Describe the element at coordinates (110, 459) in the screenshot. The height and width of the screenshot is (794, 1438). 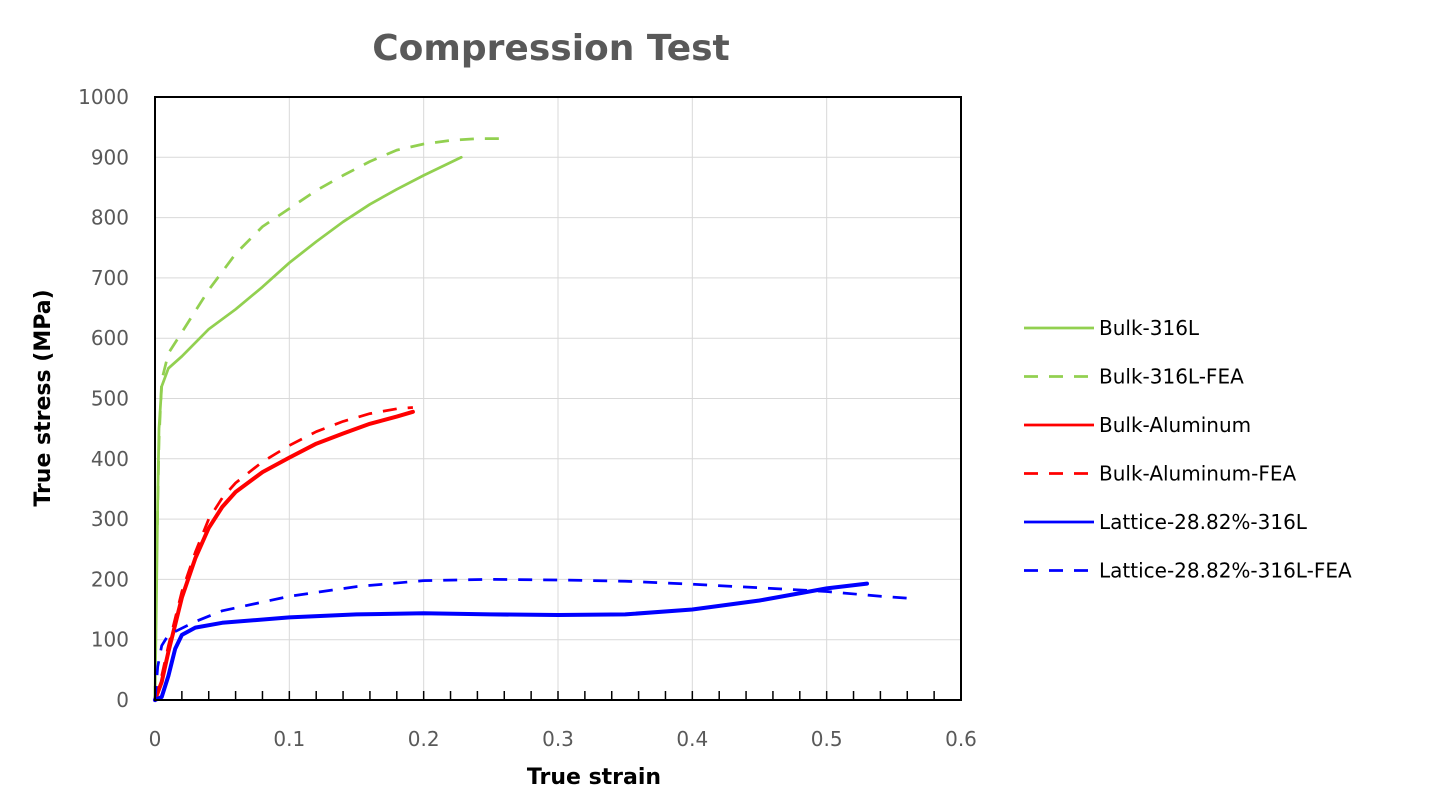
I see `y-tick-label: 400` at that location.